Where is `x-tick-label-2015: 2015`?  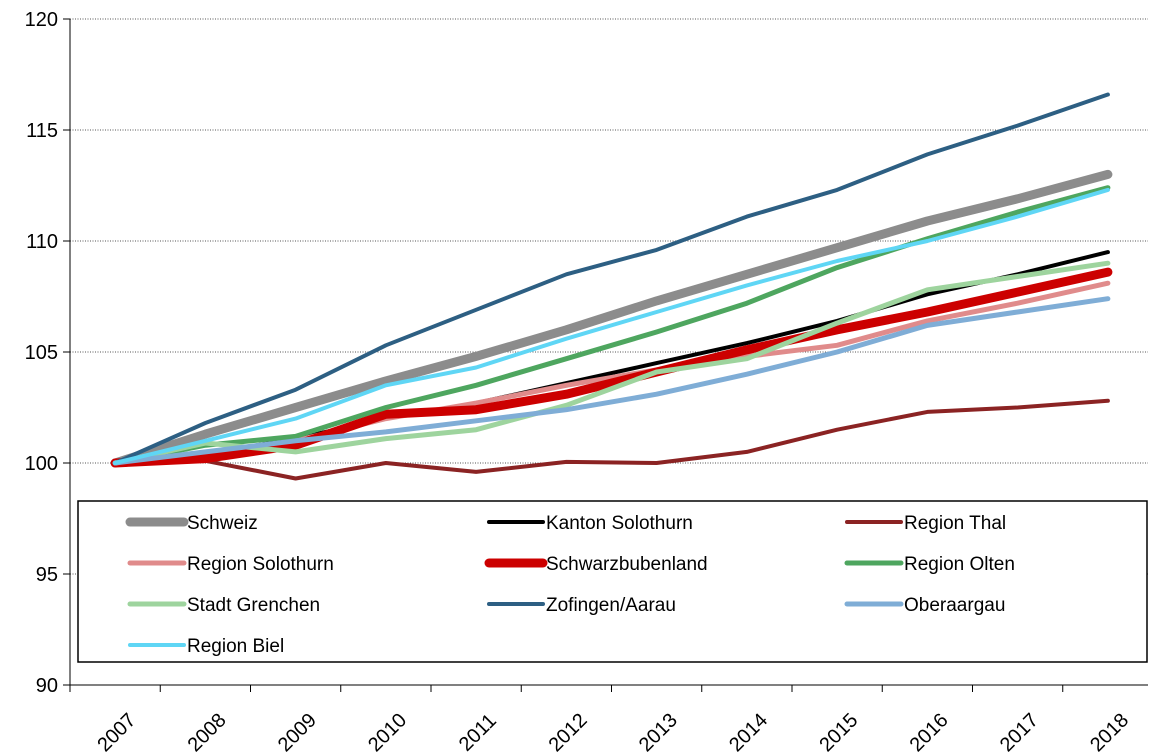
x-tick-label-2015: 2015 is located at coordinates (838, 731).